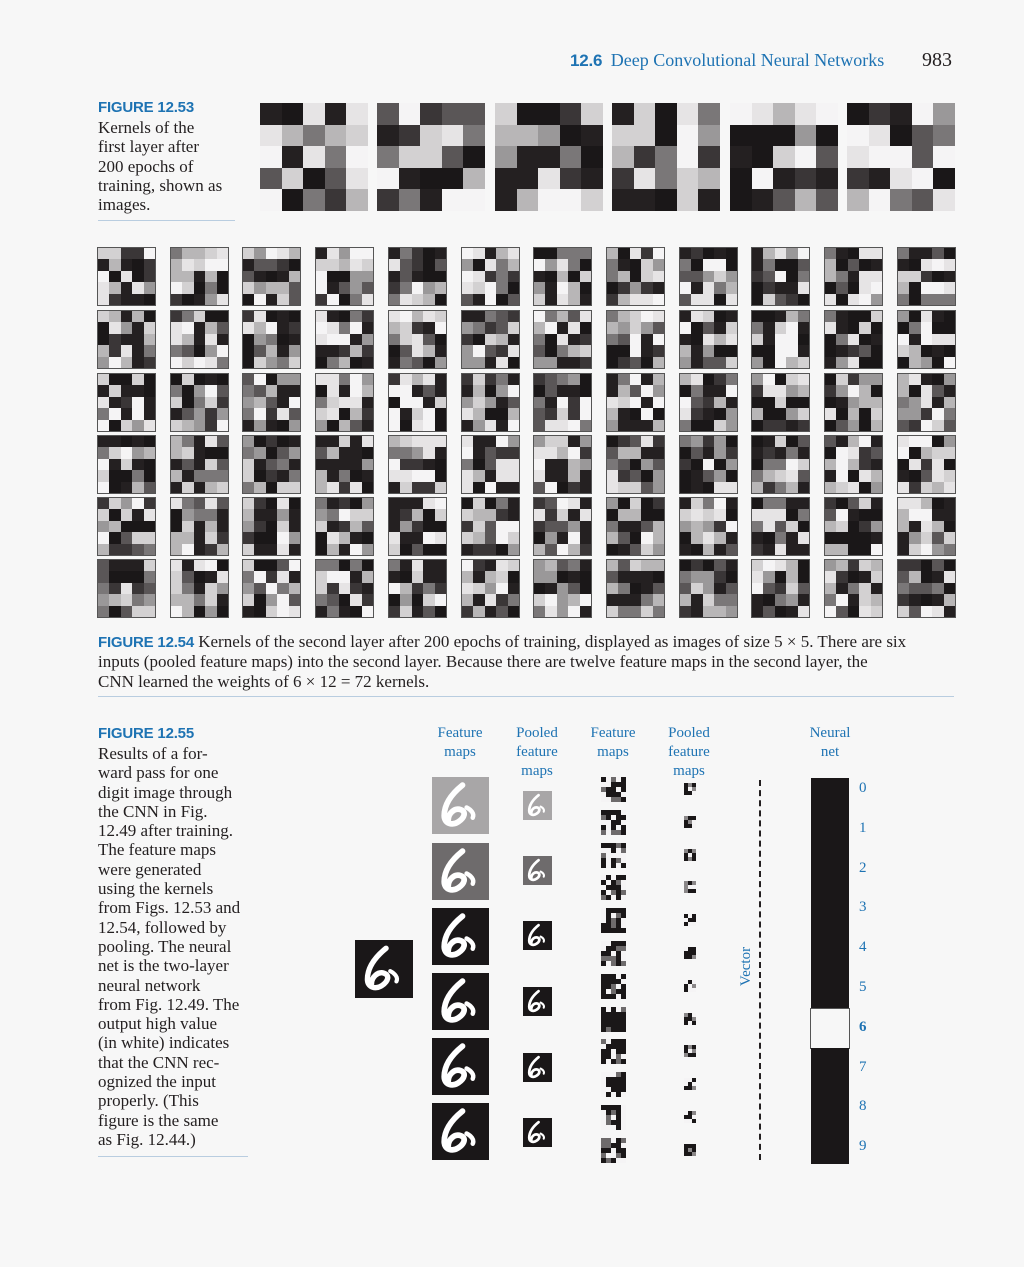  Describe the element at coordinates (164, 1043) in the screenshot. I see `fig55-caption-line: (in white) indicates` at that location.